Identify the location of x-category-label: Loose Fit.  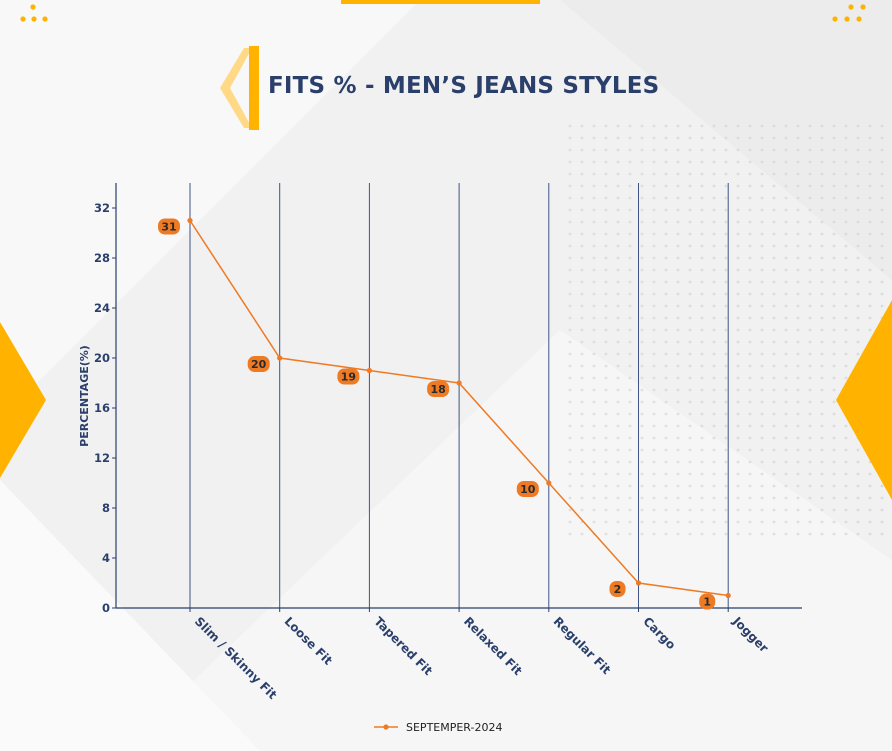
(309, 641).